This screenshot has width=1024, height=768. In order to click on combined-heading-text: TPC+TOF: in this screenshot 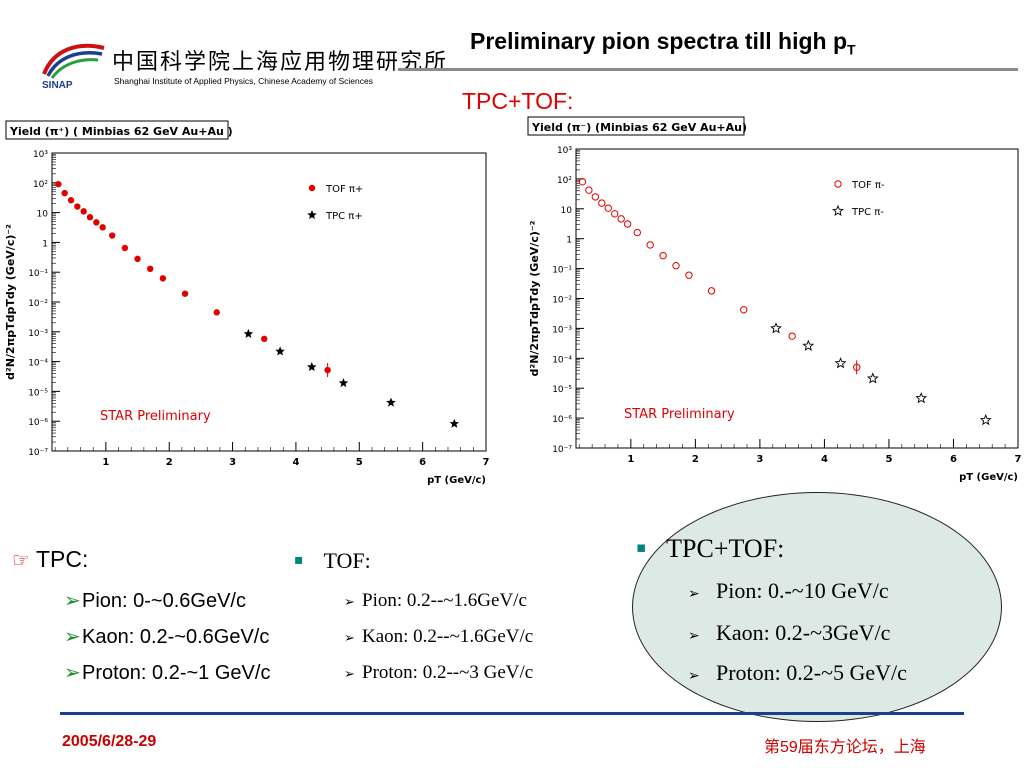, I will do `click(725, 548)`.